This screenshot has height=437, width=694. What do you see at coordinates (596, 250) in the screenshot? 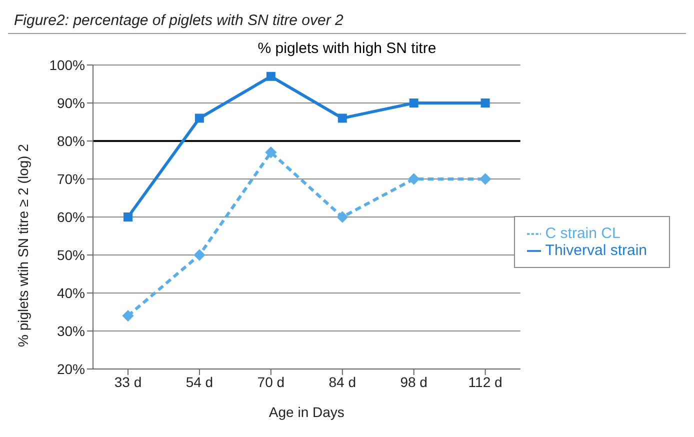
I see `legend-label: Thiverval strain` at bounding box center [596, 250].